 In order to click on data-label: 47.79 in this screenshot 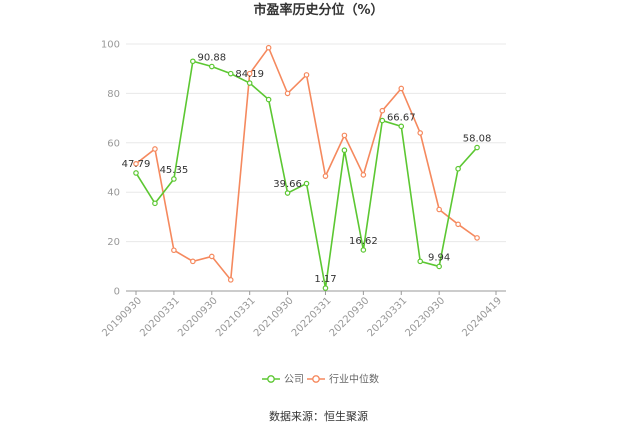, I will do `click(136, 164)`.